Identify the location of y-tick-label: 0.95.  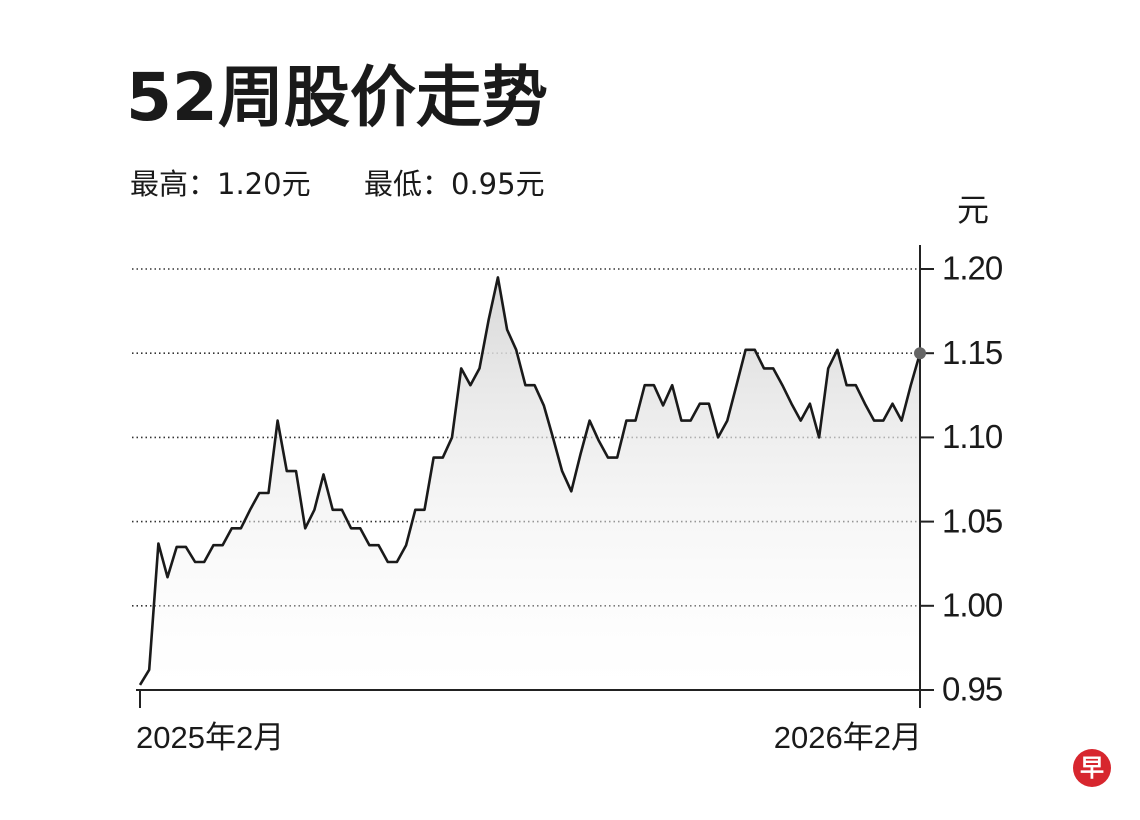
(972, 689).